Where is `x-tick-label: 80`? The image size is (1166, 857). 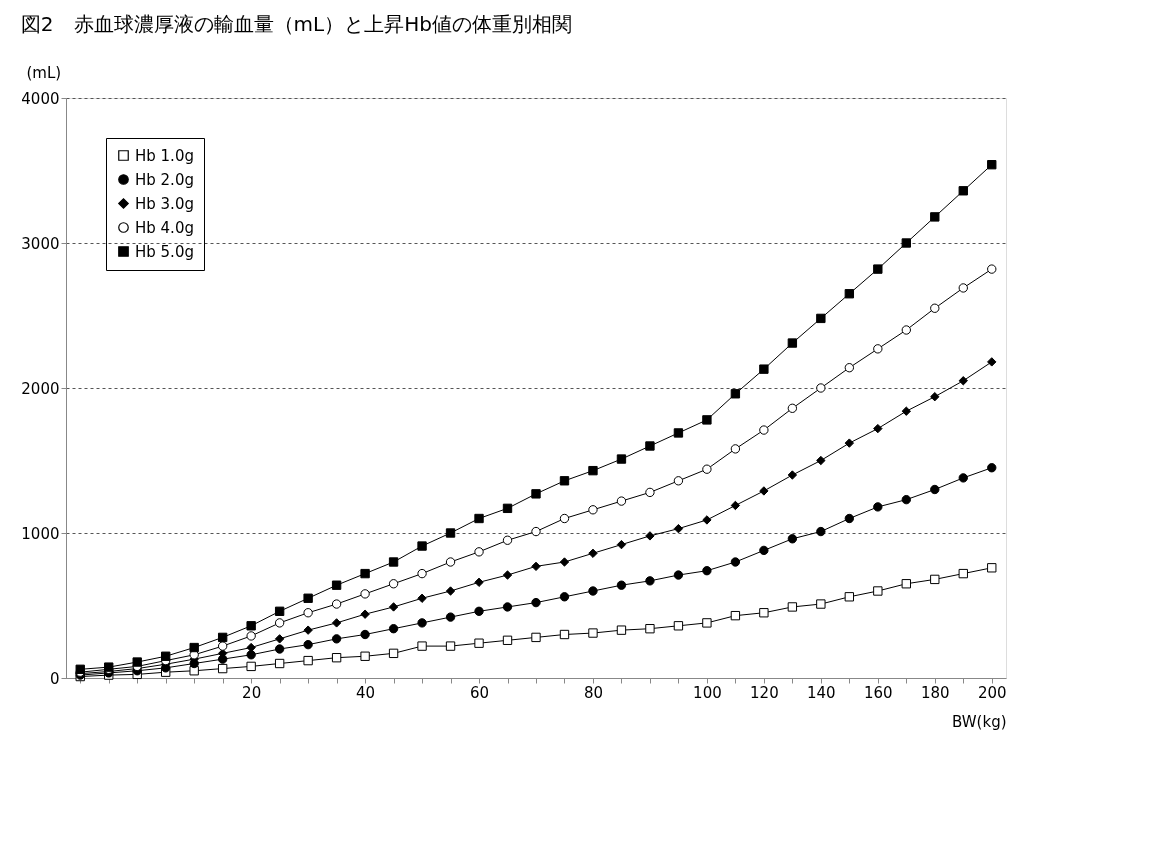 x-tick-label: 80 is located at coordinates (593, 692).